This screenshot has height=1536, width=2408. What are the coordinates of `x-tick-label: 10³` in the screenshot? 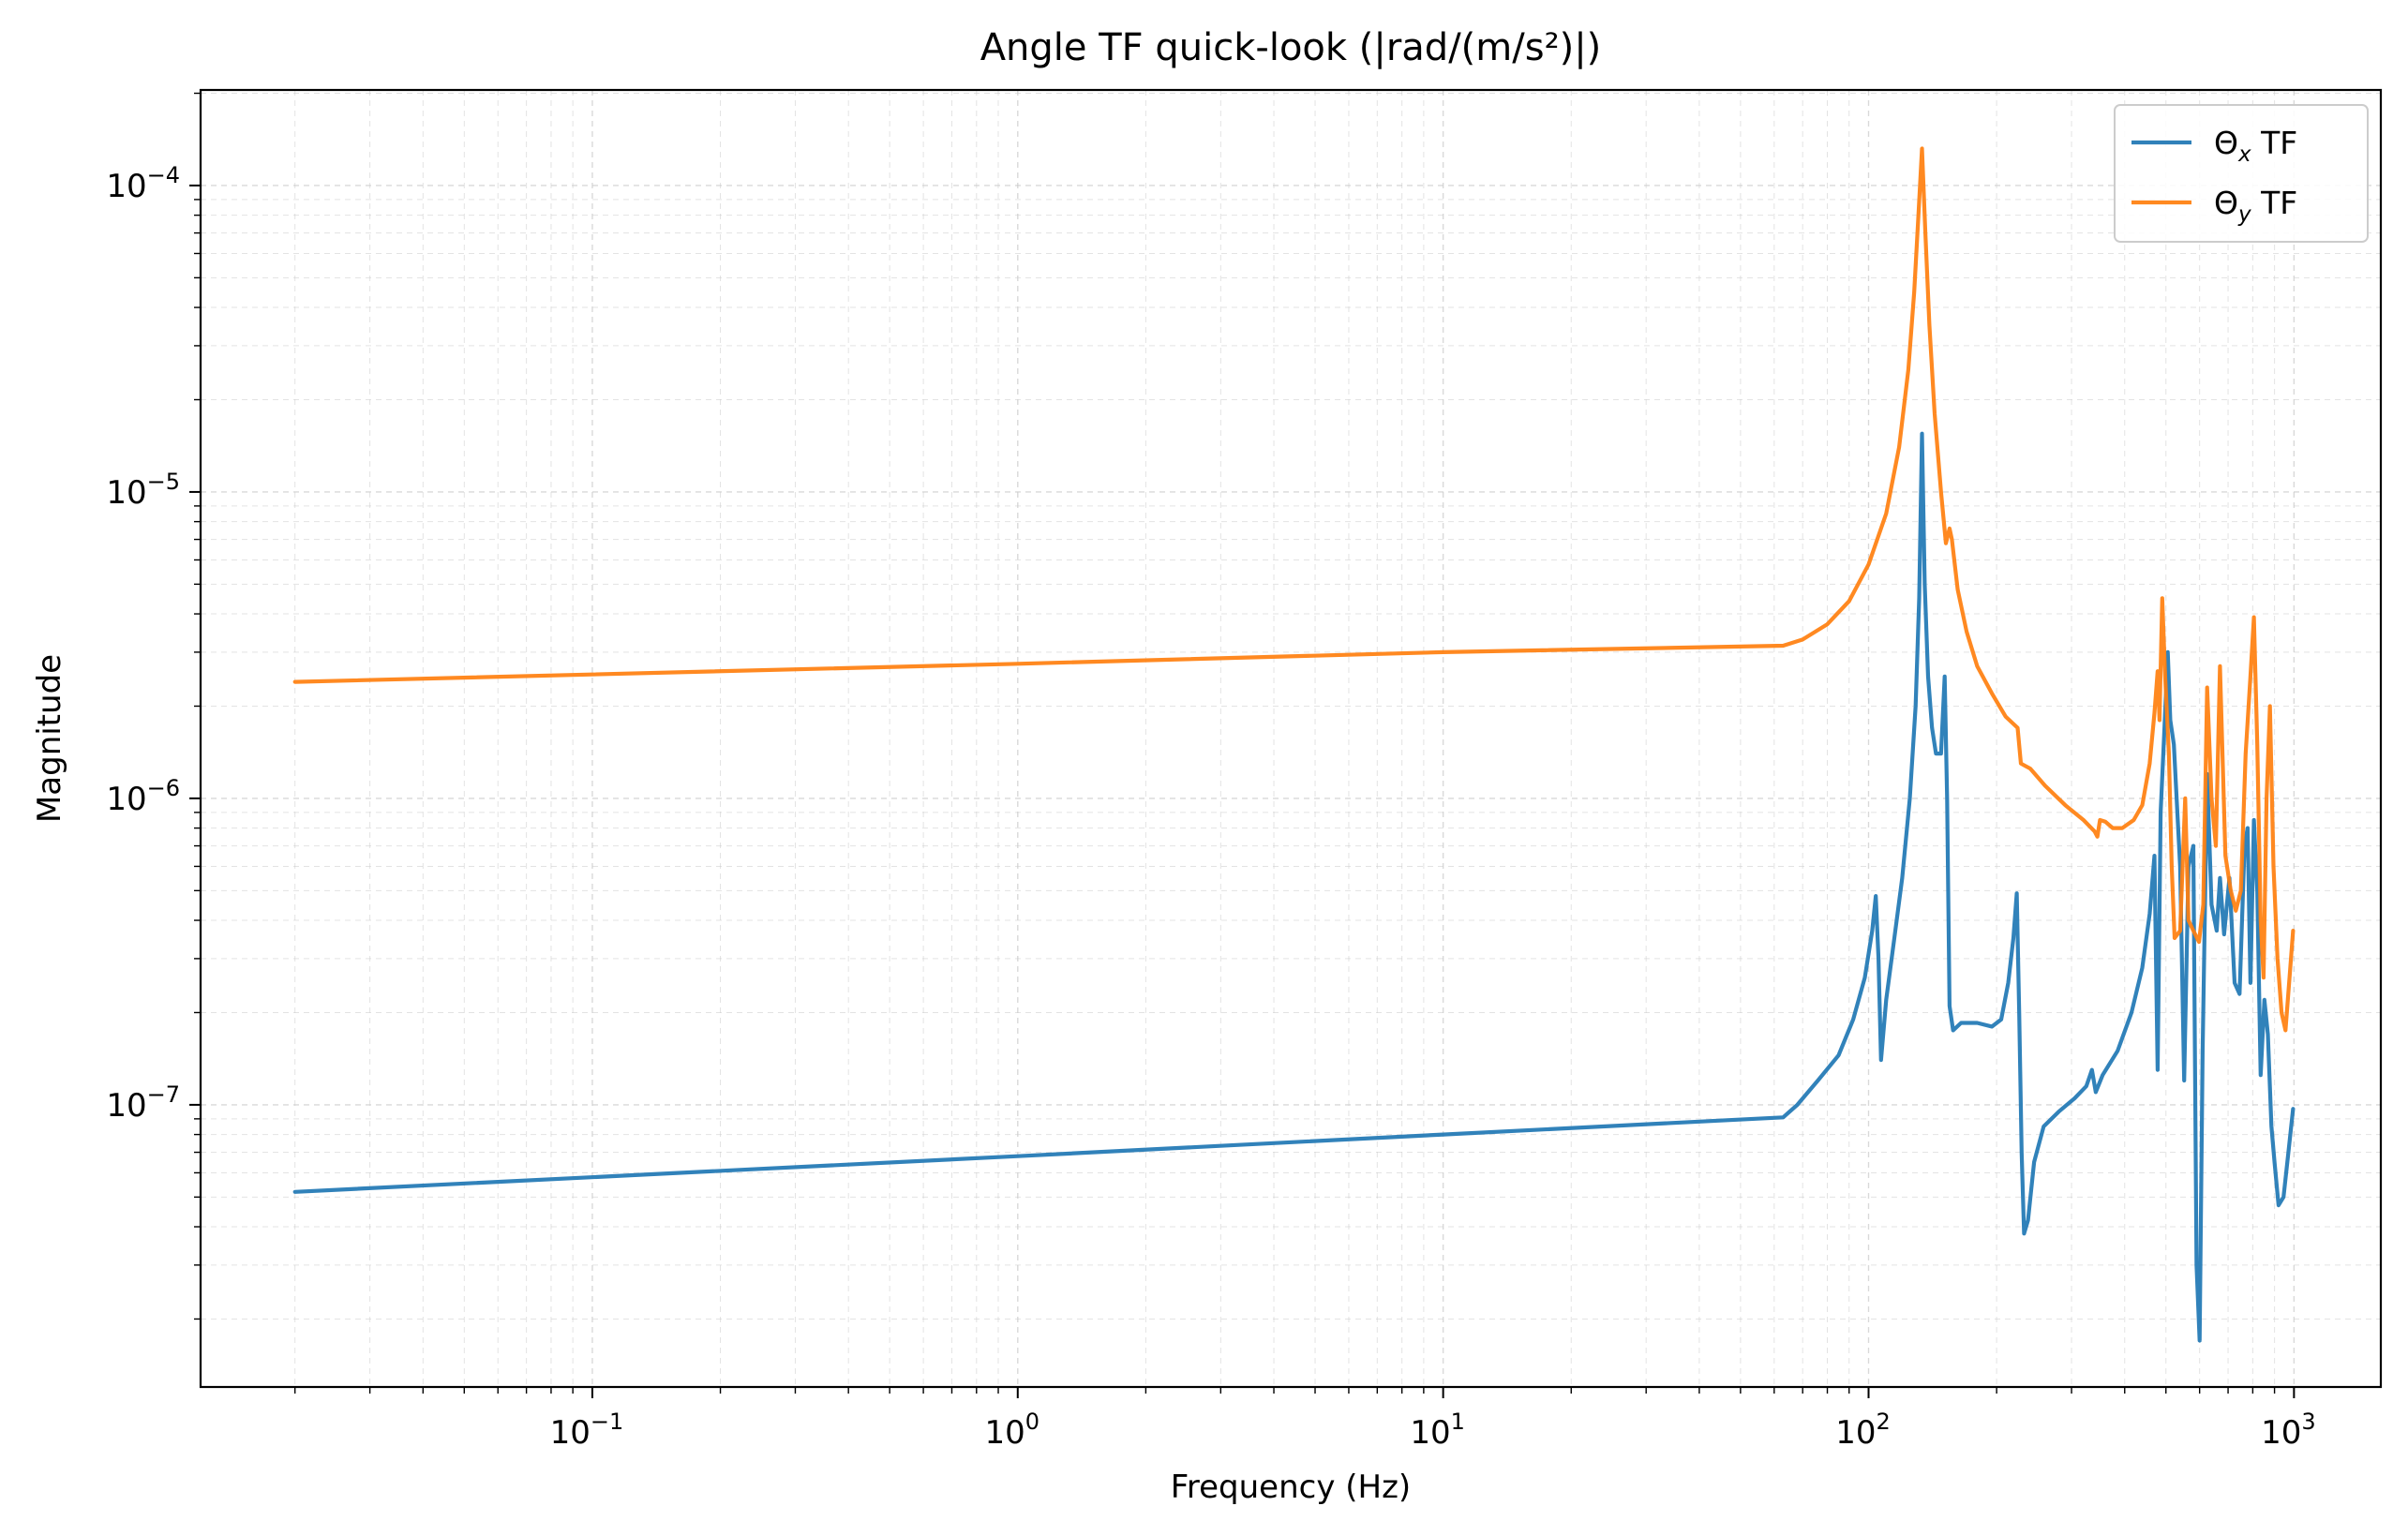 It's located at (2288, 1430).